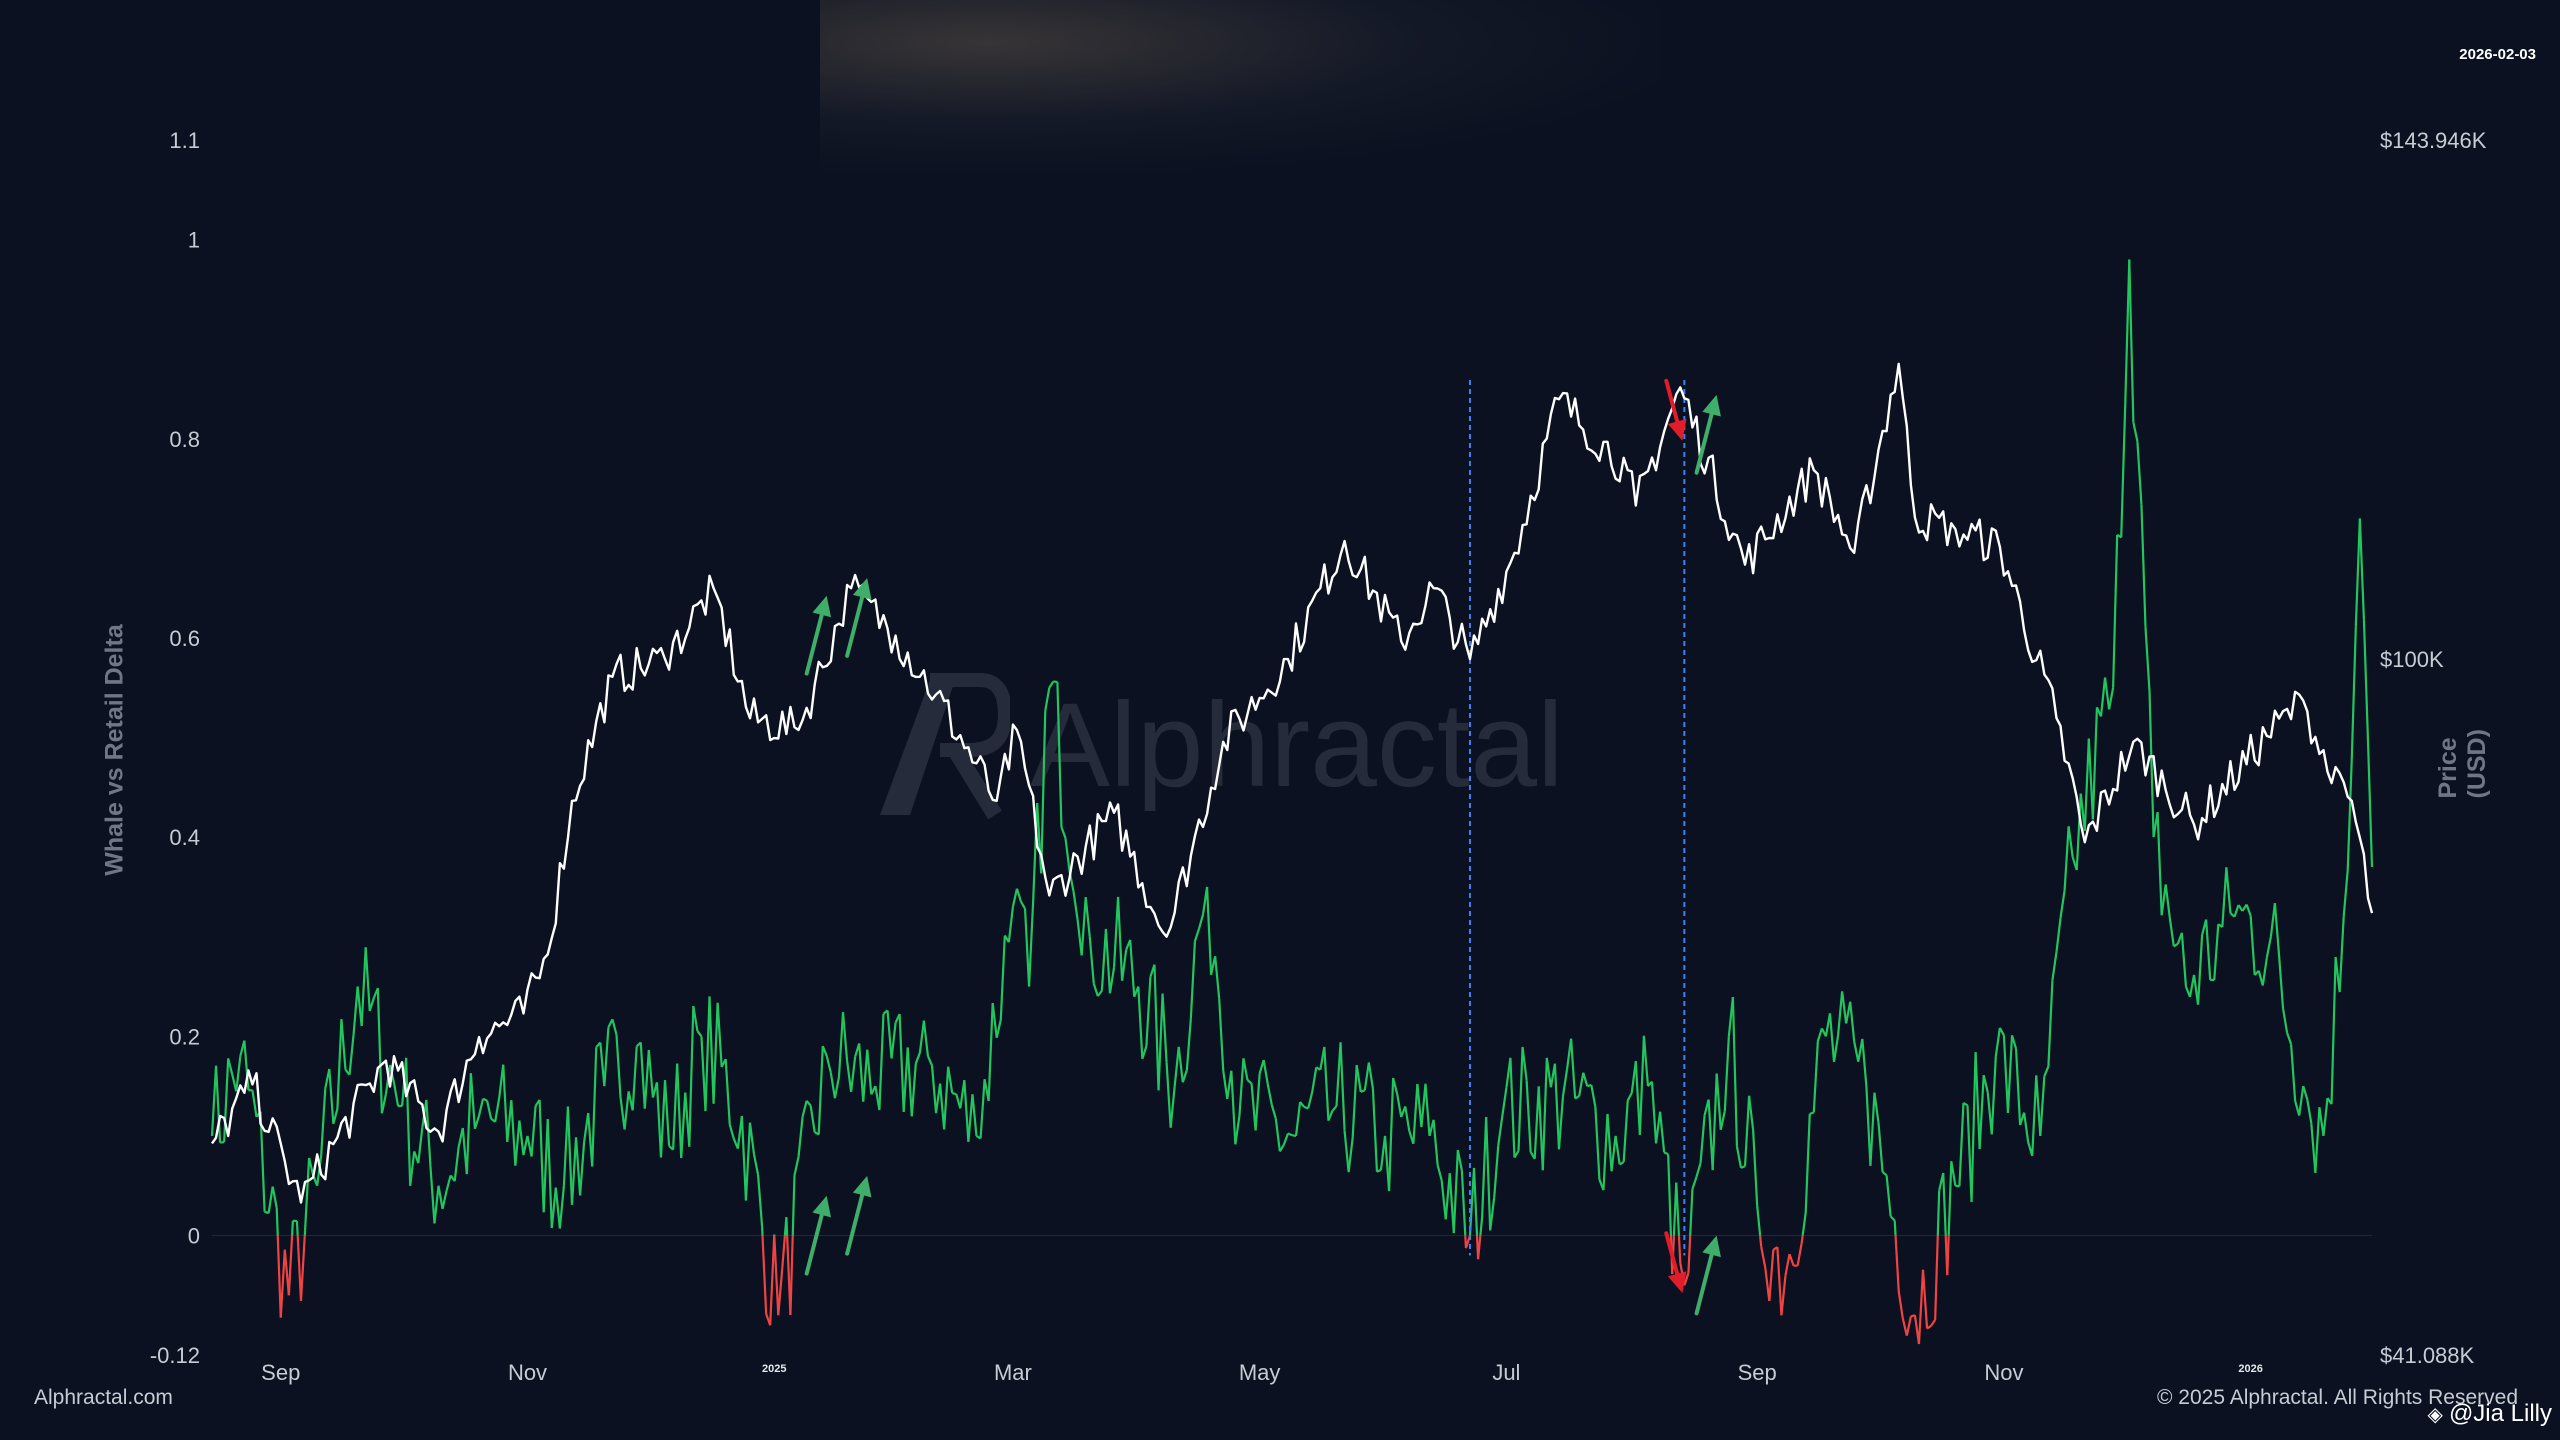  I want to click on x-tick-label: May, so click(1260, 1372).